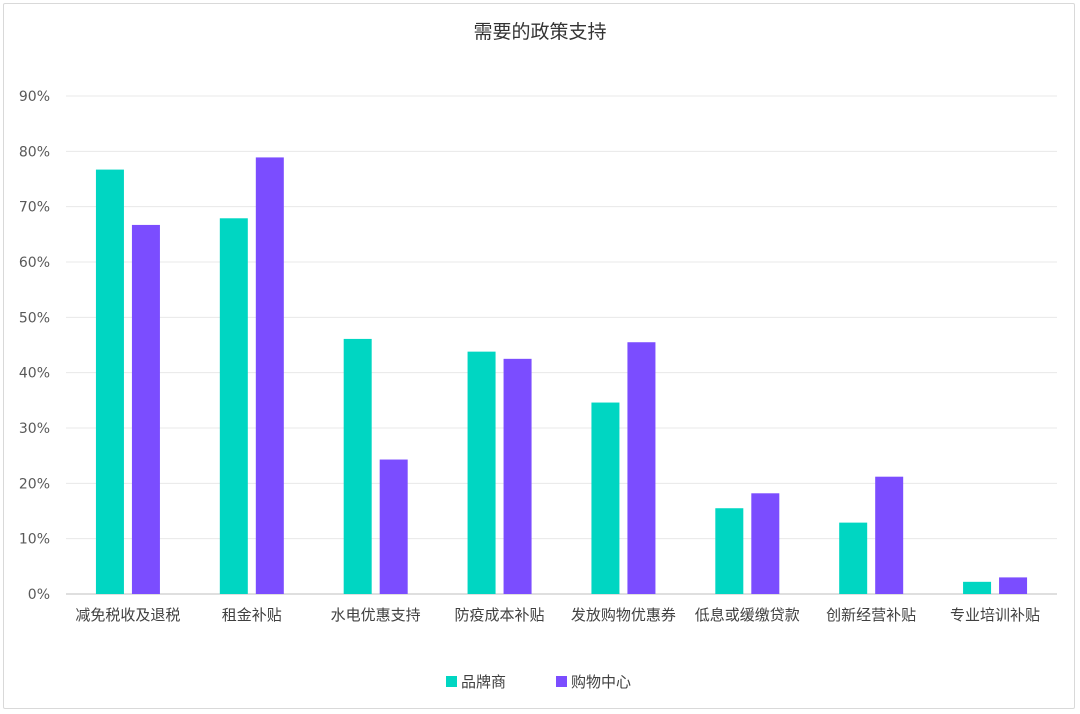 The width and height of the screenshot is (1080, 714). What do you see at coordinates (127, 615) in the screenshot?
I see `x-category-label: 减免税收及退税` at bounding box center [127, 615].